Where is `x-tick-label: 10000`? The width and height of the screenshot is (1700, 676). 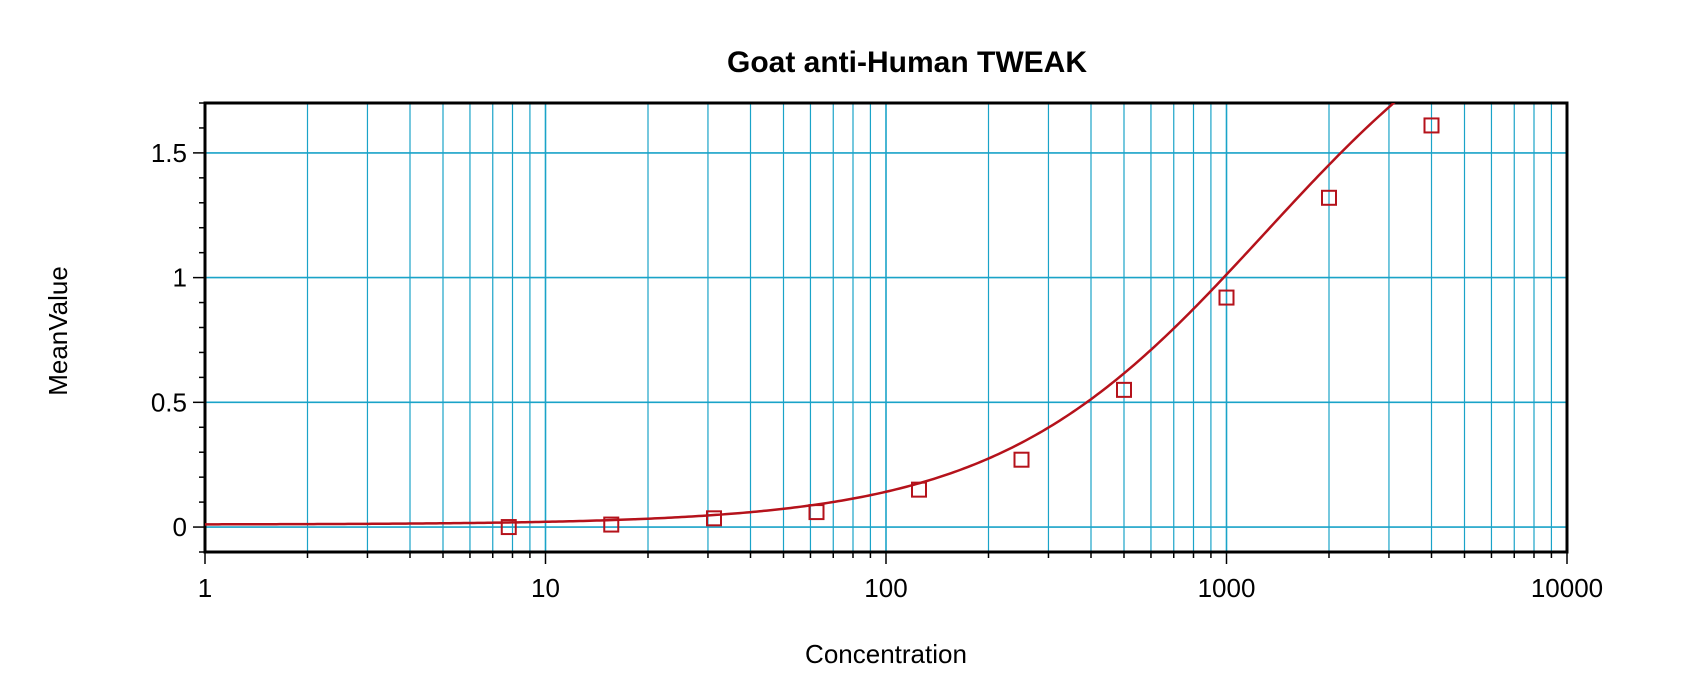 x-tick-label: 10000 is located at coordinates (1567, 588).